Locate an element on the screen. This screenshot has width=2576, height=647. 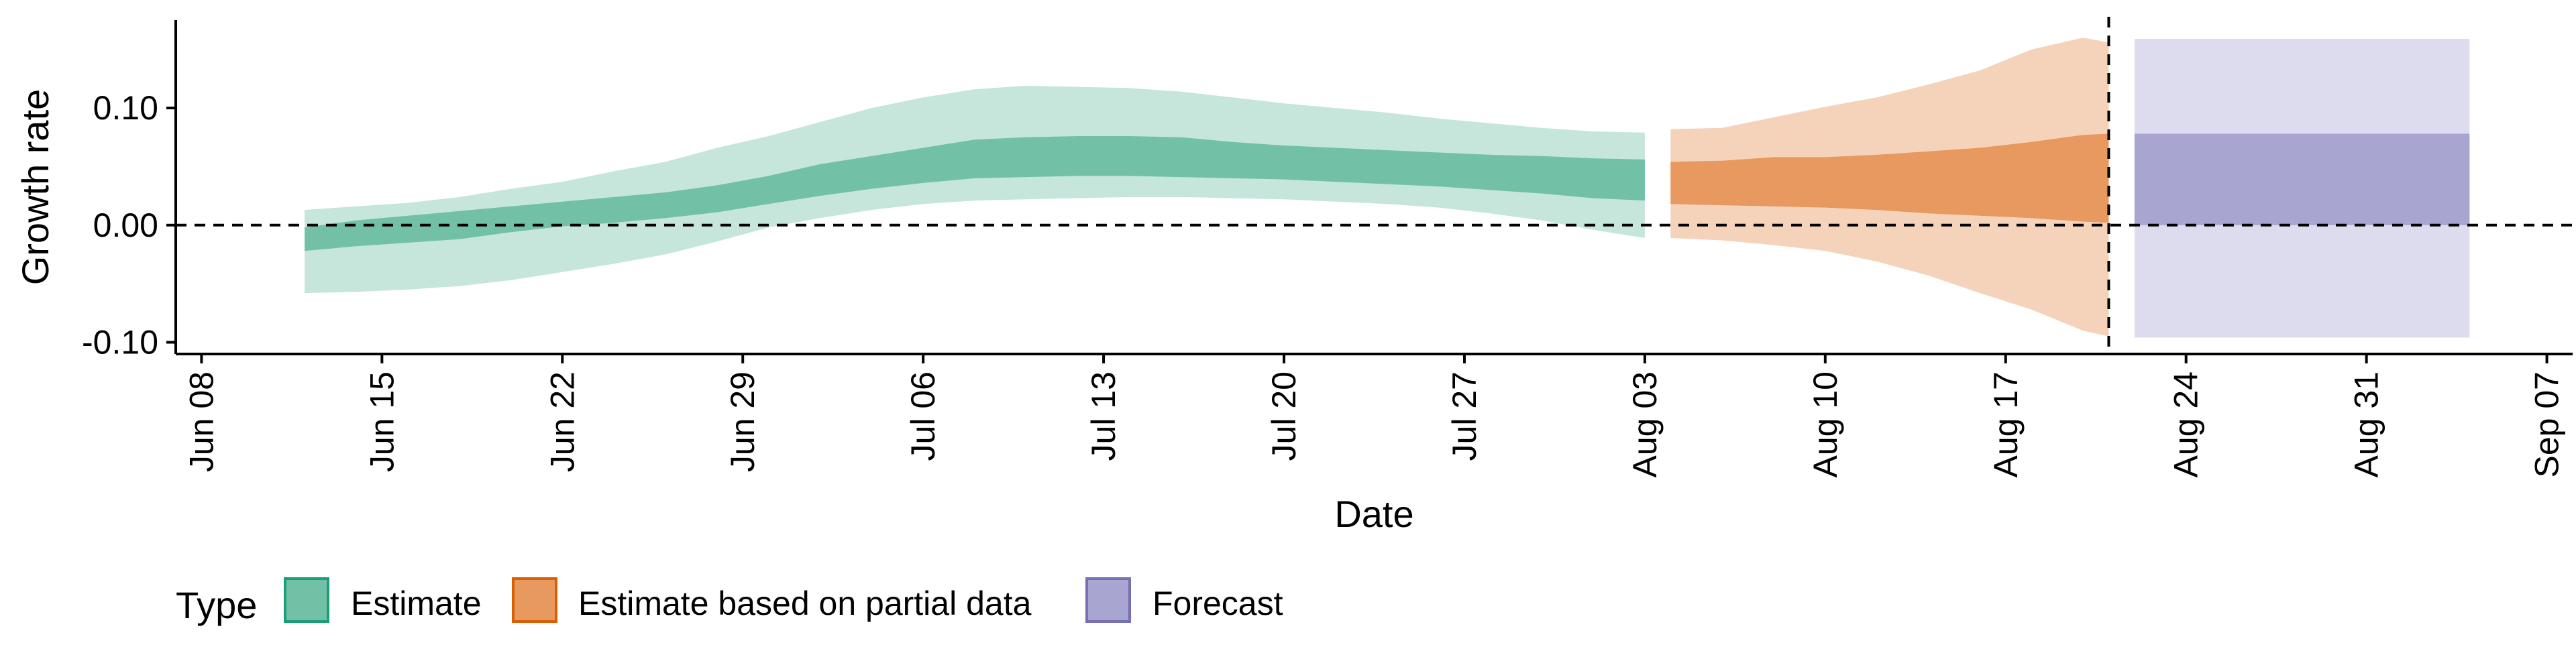
estimate-based-on-partial-data-legend-label: Estimate based on partial data is located at coordinates (805, 603).